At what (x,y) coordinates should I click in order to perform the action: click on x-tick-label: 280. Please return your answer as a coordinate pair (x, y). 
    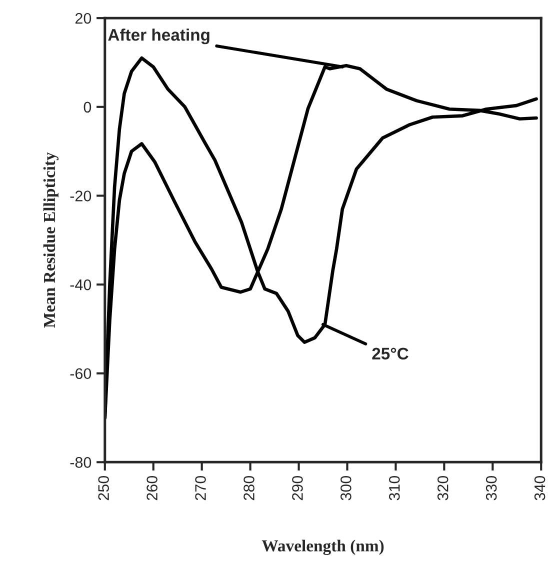
    Looking at the image, I should click on (249, 488).